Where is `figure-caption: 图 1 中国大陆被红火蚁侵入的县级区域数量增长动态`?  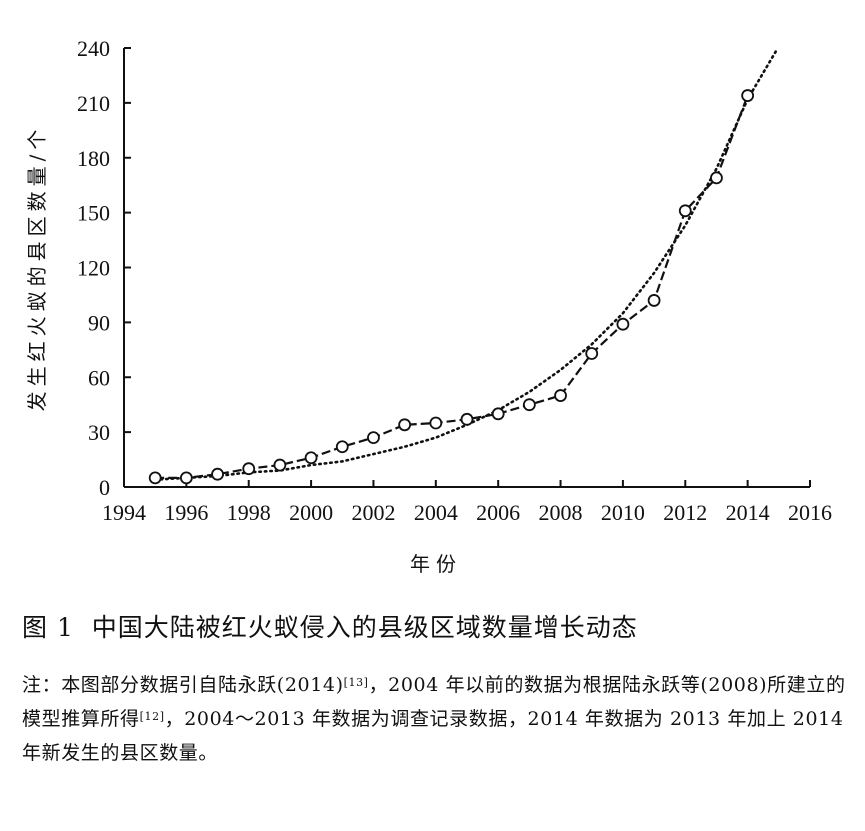 figure-caption: 图 1 中国大陆被红火蚁侵入的县级区域数量增长动态 is located at coordinates (437, 626).